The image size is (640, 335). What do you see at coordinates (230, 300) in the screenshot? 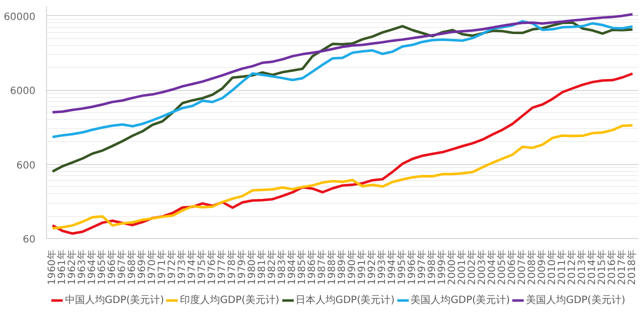
I see `legend-label: 印度人均GDP(美元计)` at bounding box center [230, 300].